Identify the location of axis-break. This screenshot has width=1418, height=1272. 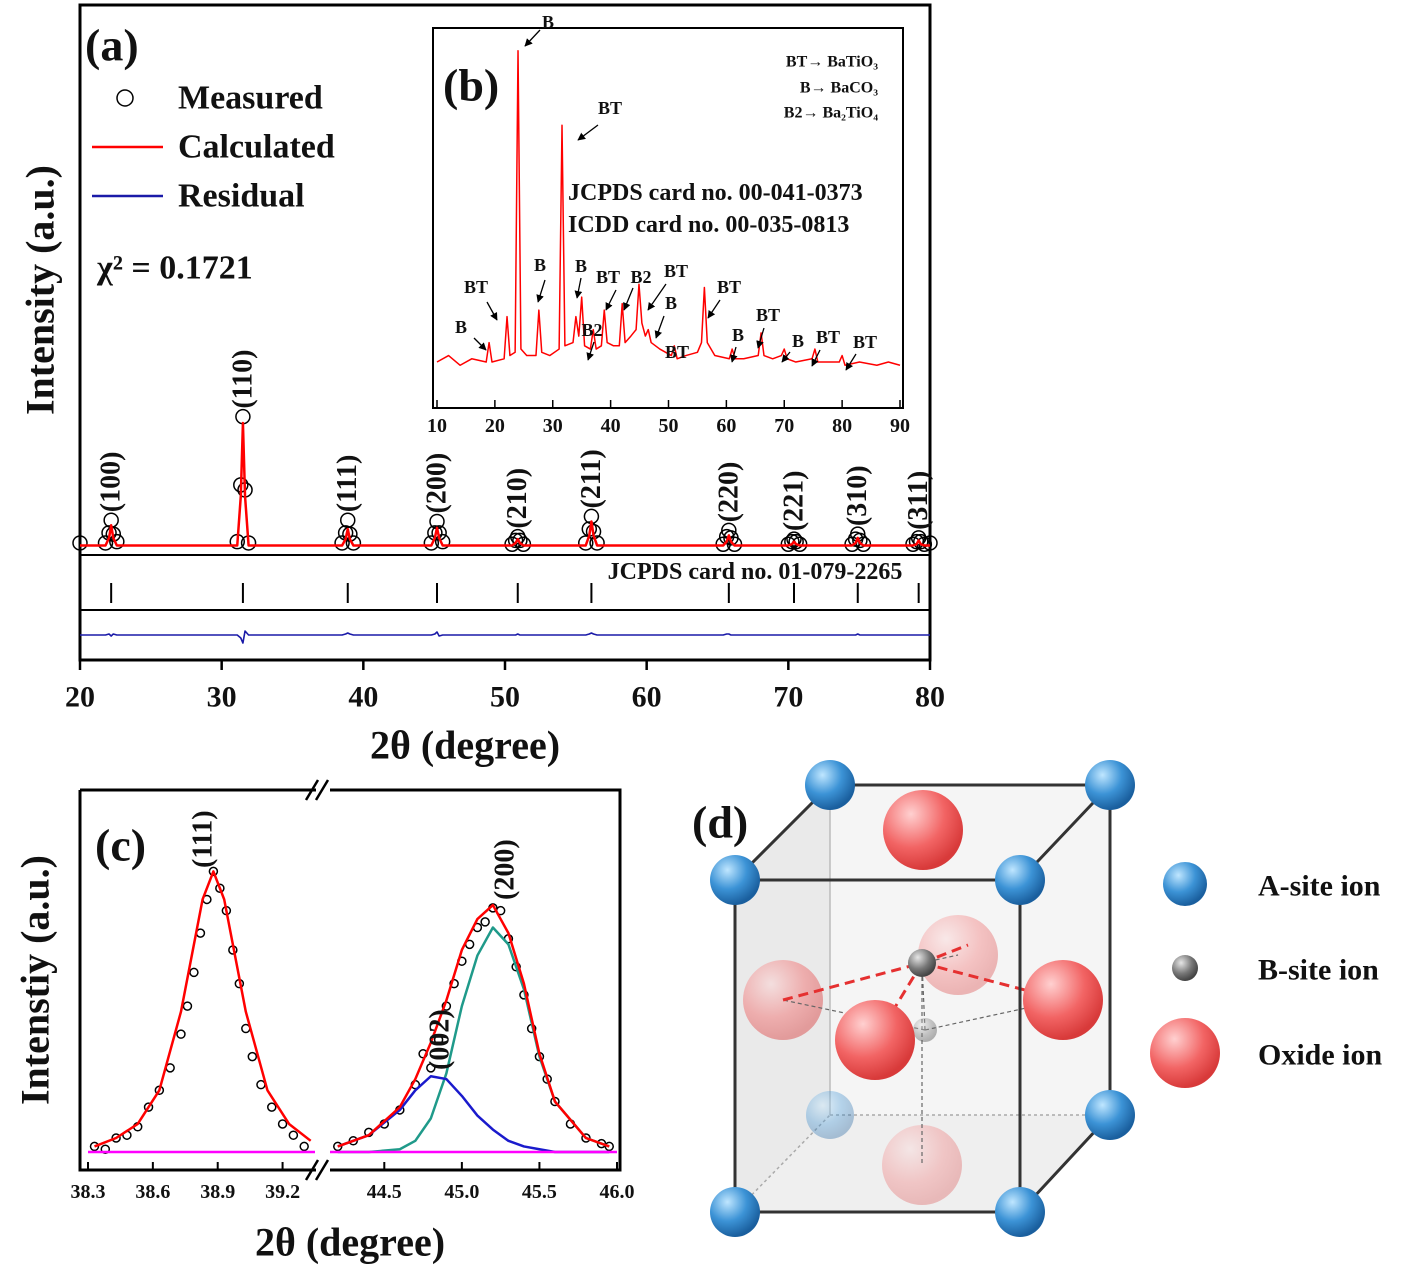
(317, 980).